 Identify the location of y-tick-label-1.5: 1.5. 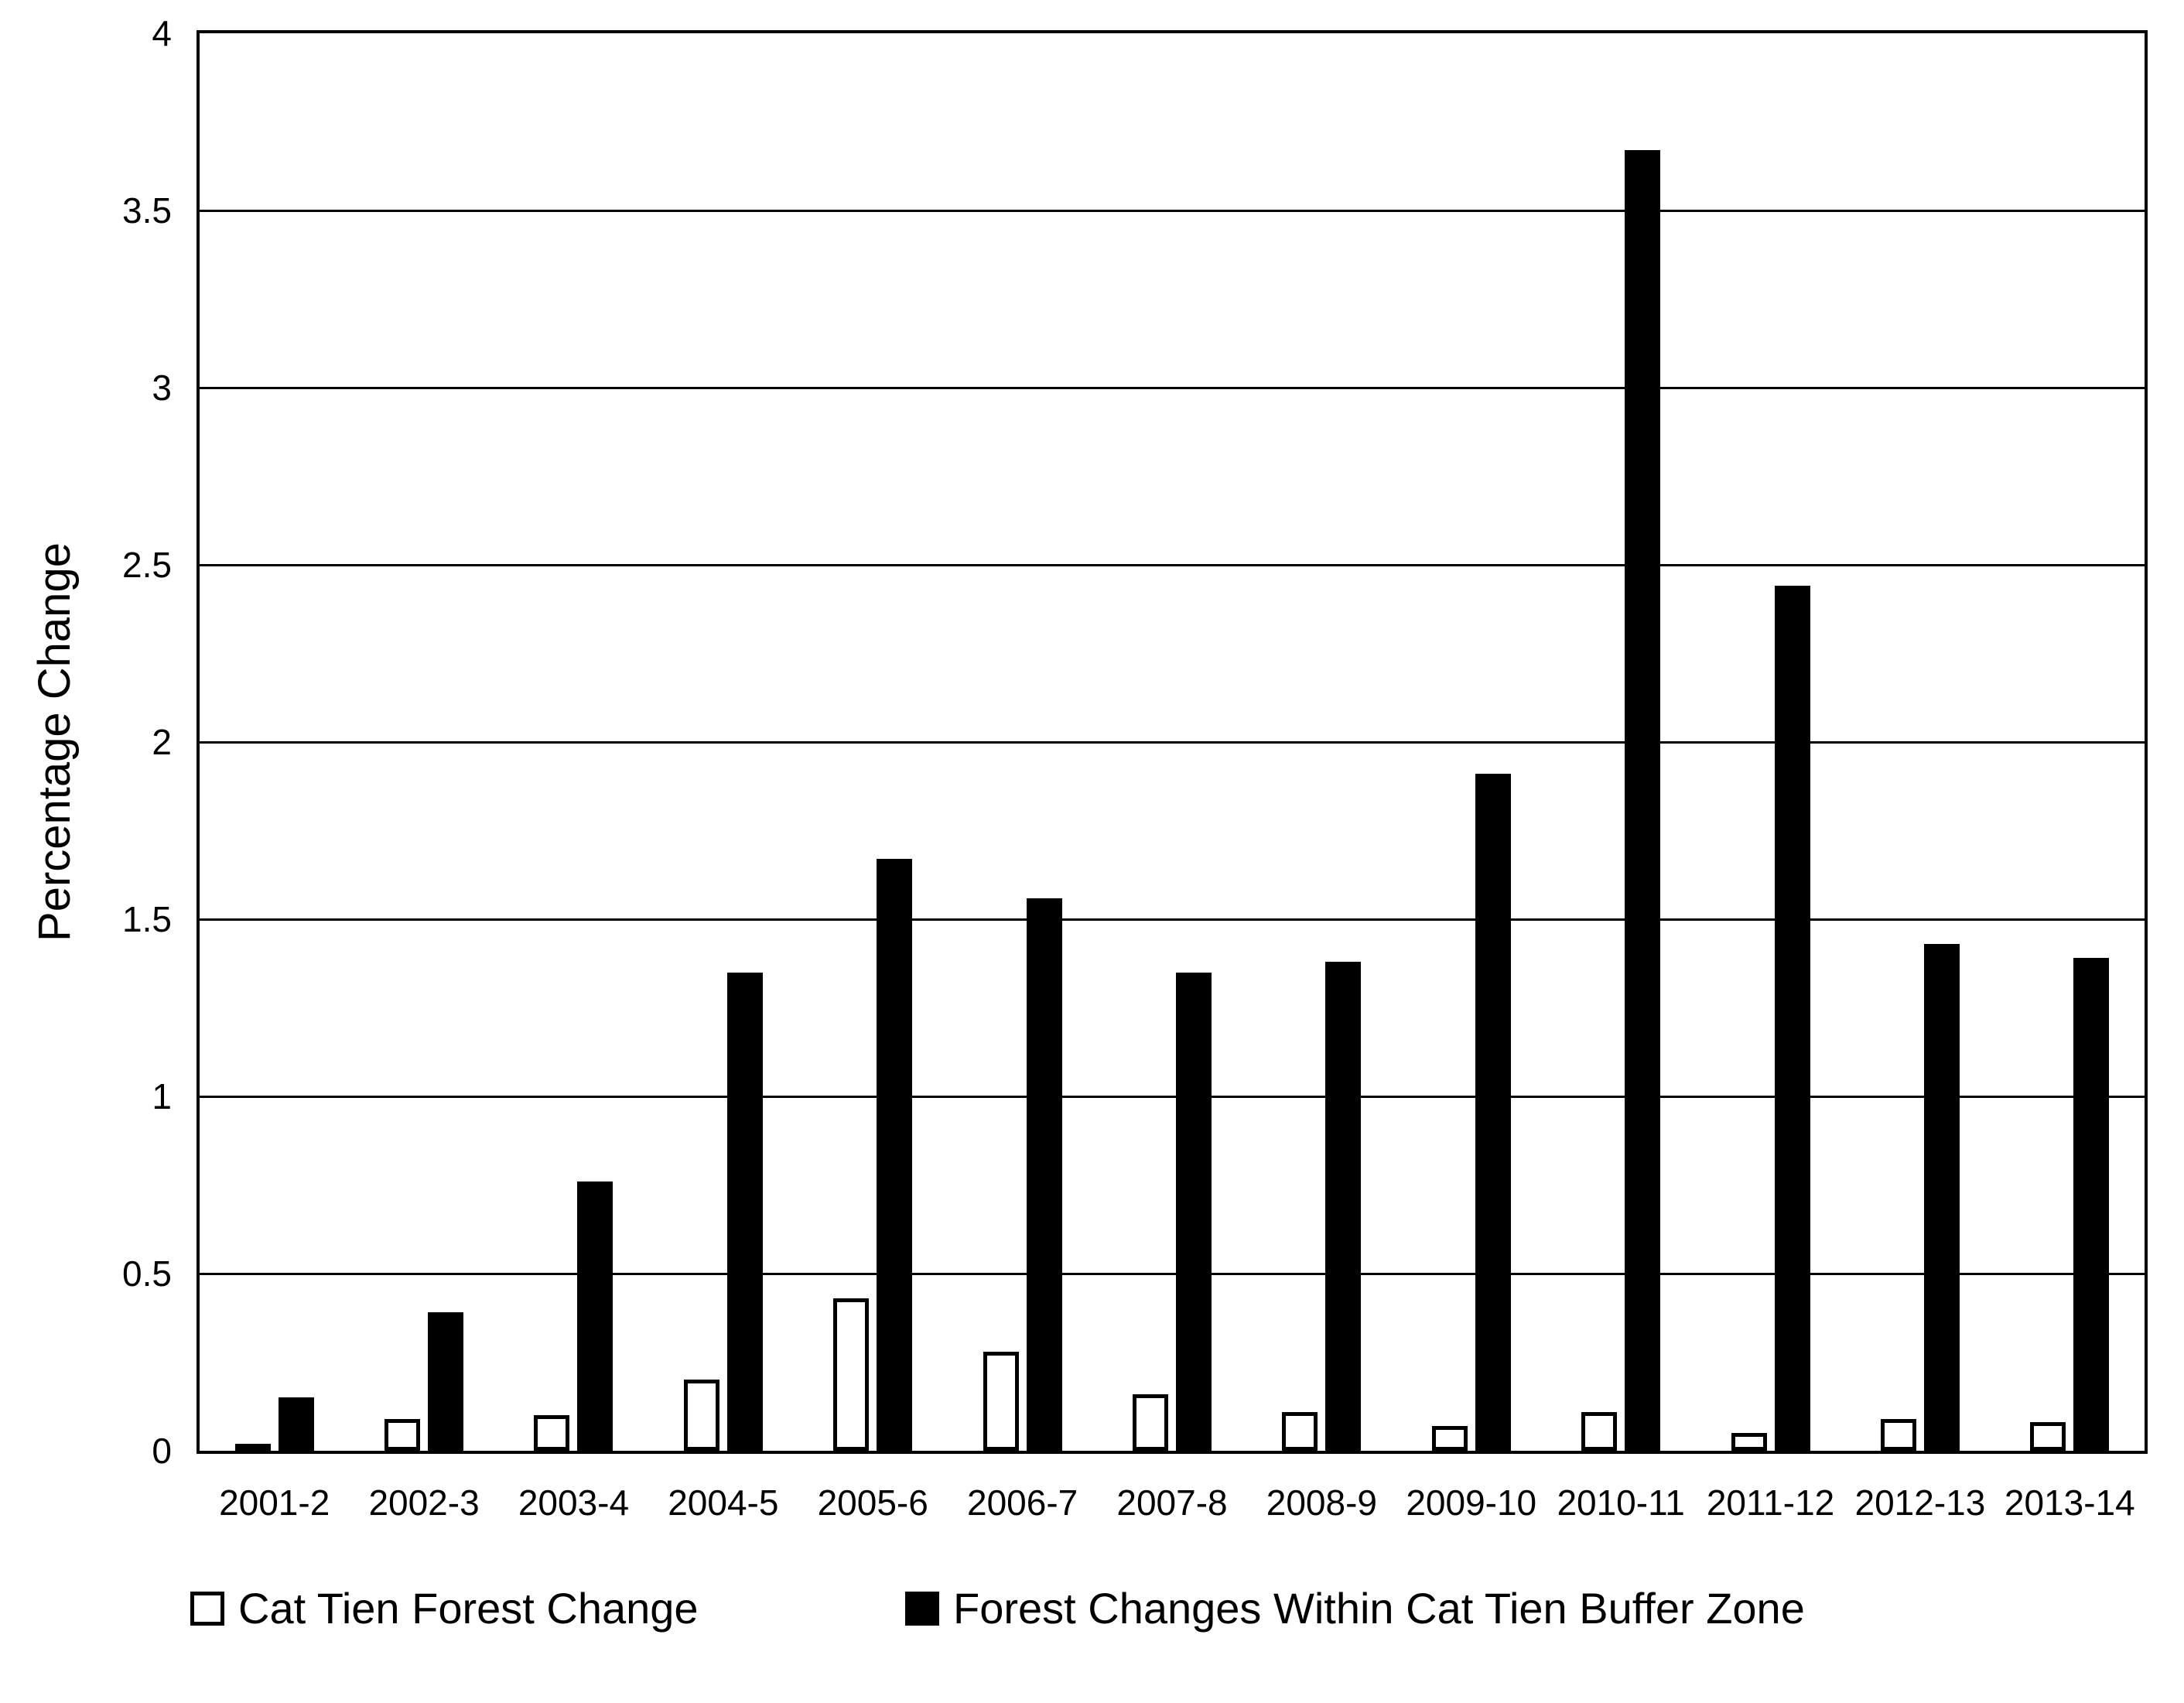
(147, 919).